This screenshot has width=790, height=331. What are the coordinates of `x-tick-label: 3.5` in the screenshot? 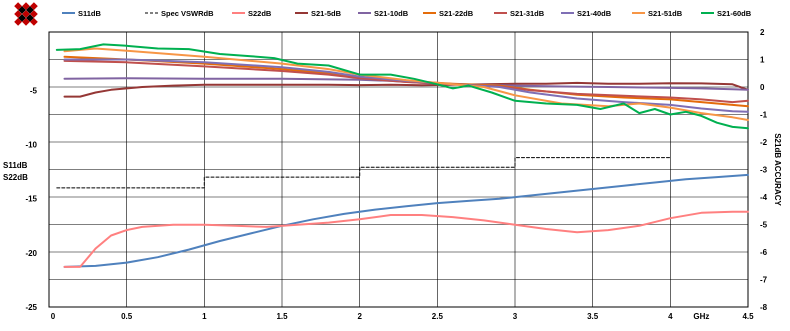 It's located at (593, 316).